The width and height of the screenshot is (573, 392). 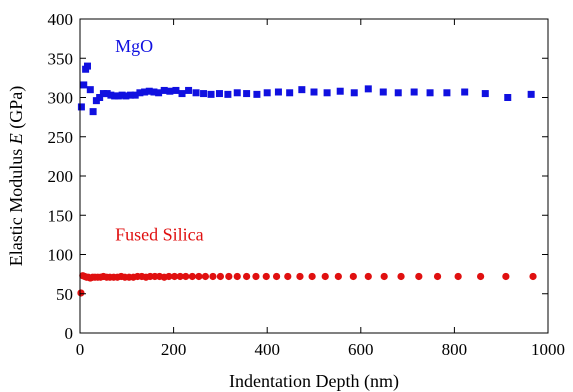 I want to click on y-tick-label: 0, so click(x=69, y=333).